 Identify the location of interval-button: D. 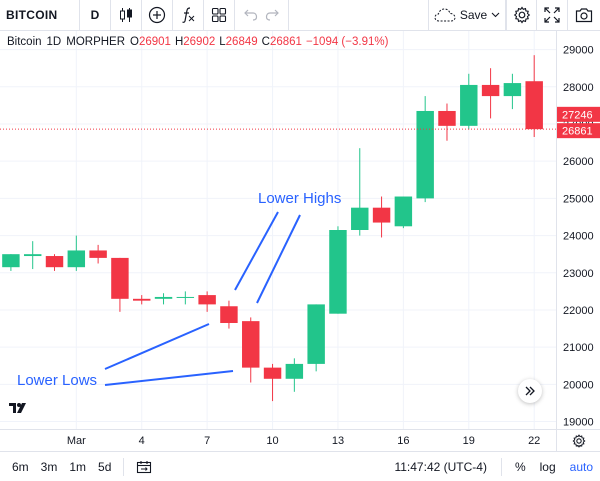
(95, 15).